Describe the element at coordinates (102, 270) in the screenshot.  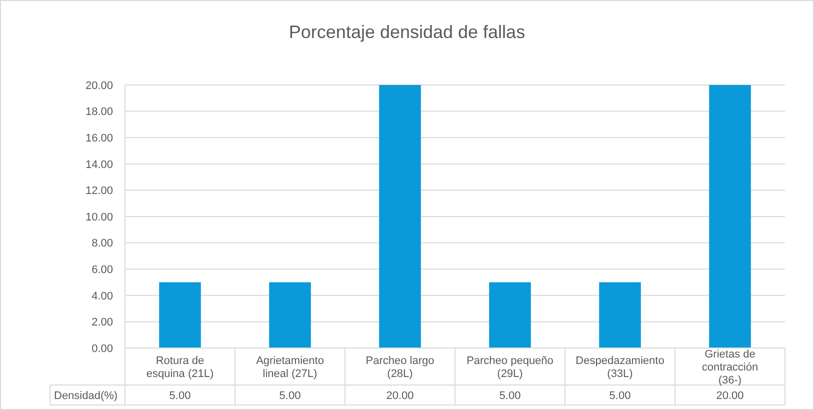
I see `y-tick-label: 6.00` at that location.